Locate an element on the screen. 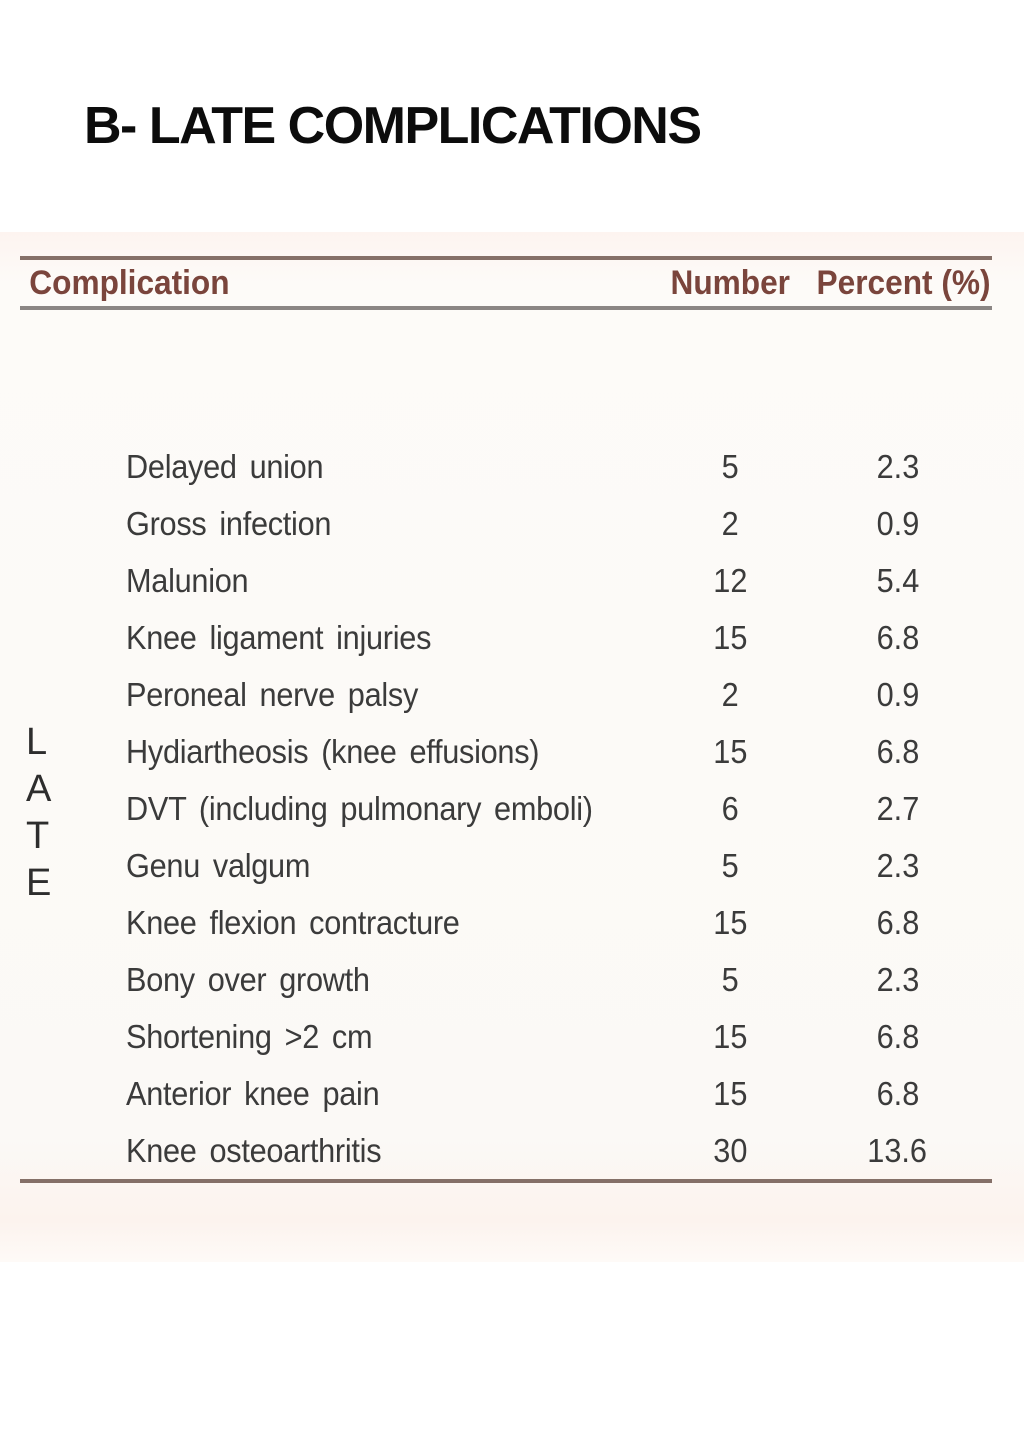 The height and width of the screenshot is (1450, 1024). number-text: 12 is located at coordinates (730, 580).